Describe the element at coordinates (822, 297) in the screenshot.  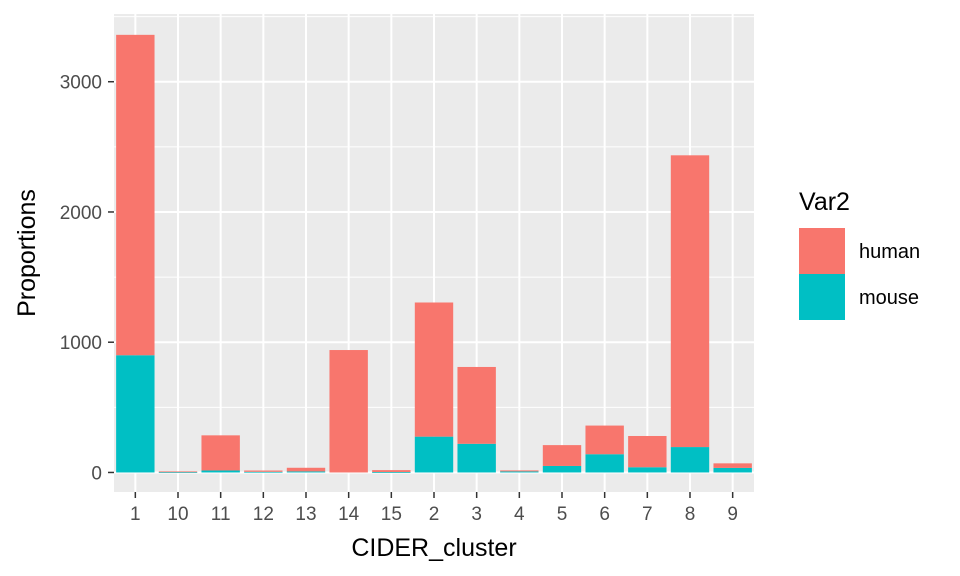
I see `legend-key-mouse` at that location.